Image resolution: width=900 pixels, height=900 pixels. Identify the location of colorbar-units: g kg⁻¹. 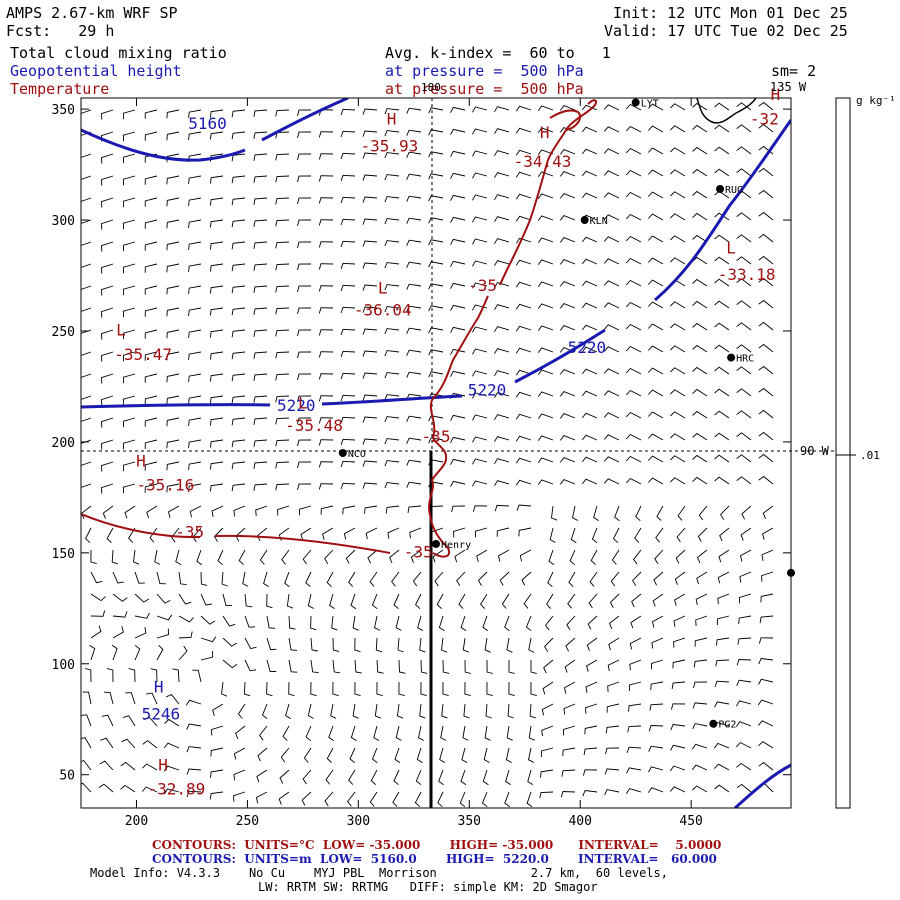
(876, 100).